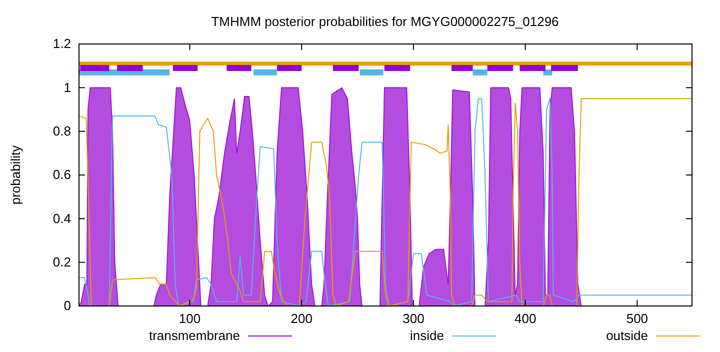 This screenshot has width=720, height=352. What do you see at coordinates (301, 318) in the screenshot?
I see `x-tick-label: 200` at bounding box center [301, 318].